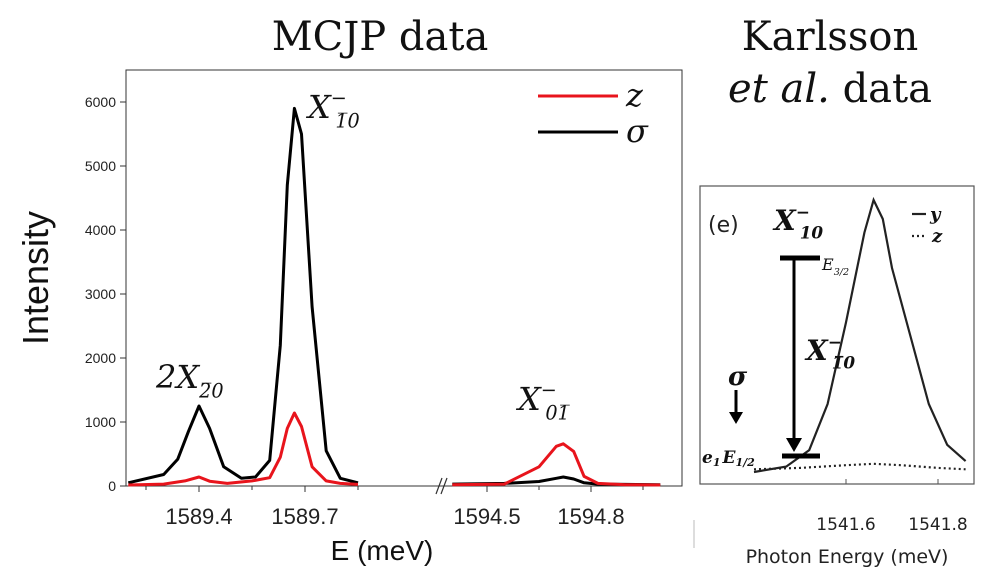 Image resolution: width=992 pixels, height=578 pixels. What do you see at coordinates (738, 377) in the screenshot?
I see `polarization-sigma: σ` at bounding box center [738, 377].